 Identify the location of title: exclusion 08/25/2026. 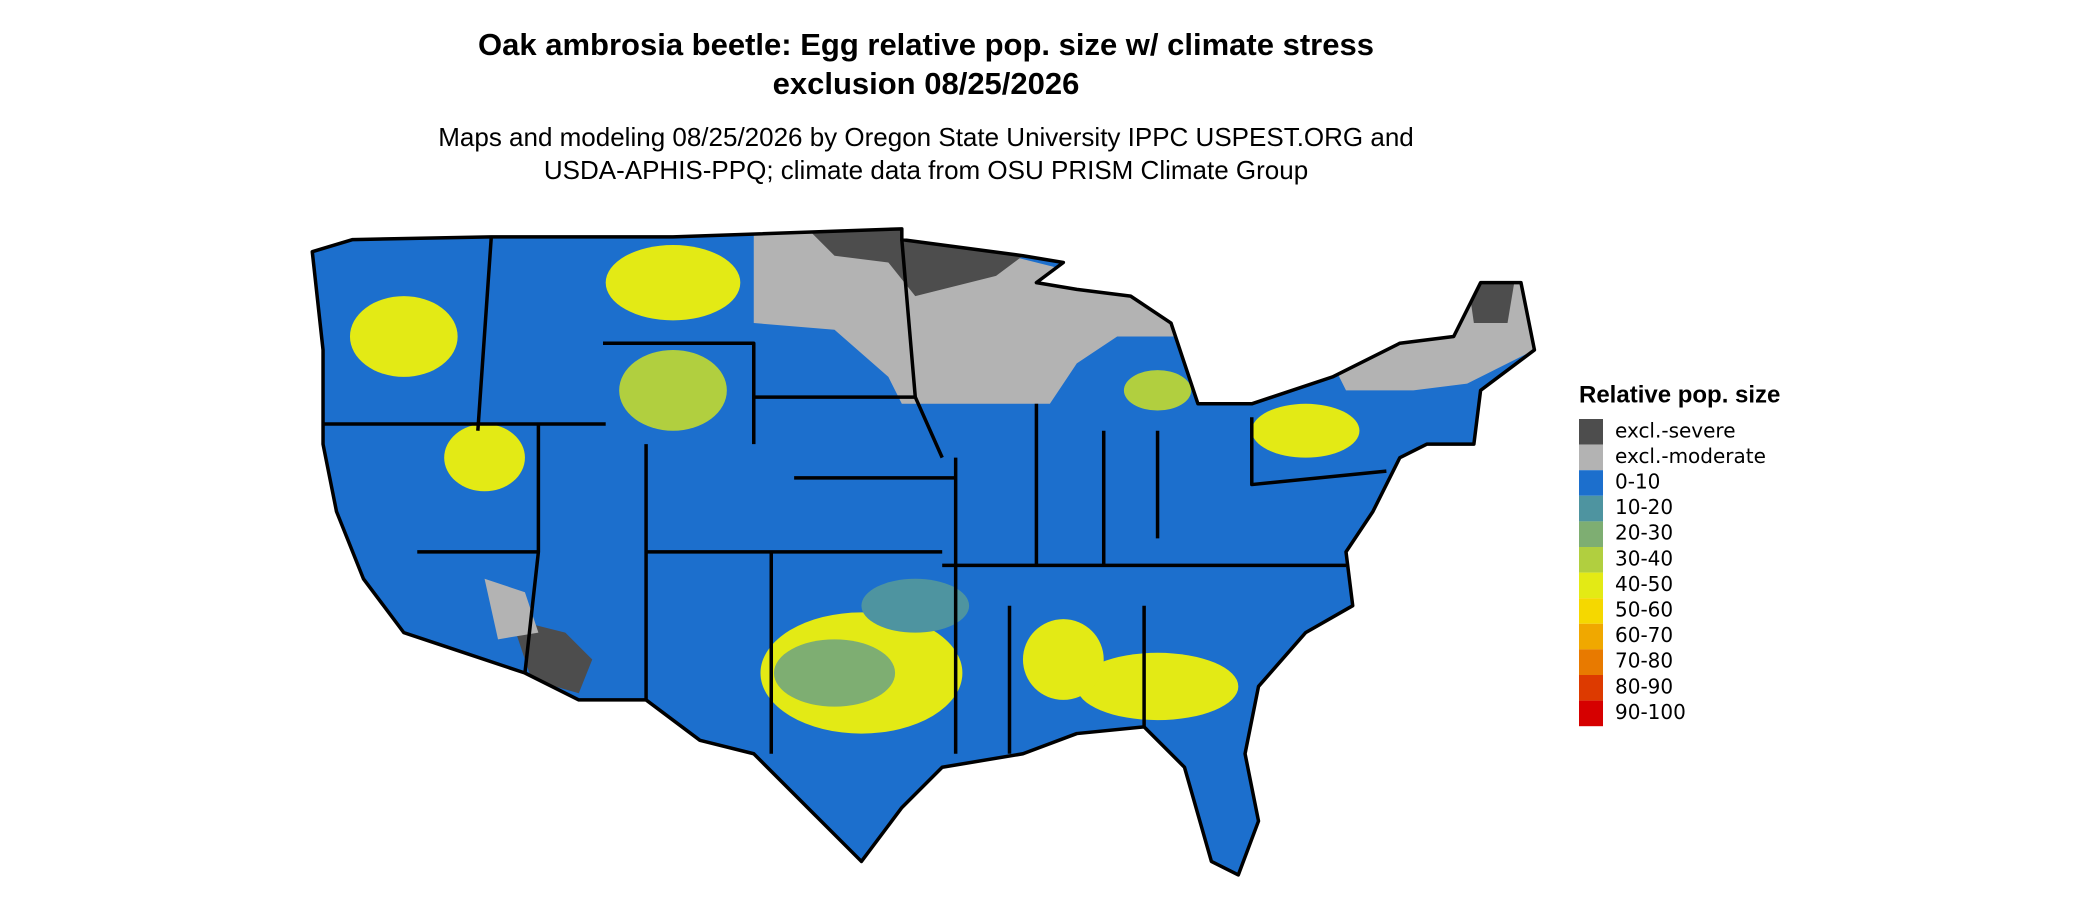
(926, 83).